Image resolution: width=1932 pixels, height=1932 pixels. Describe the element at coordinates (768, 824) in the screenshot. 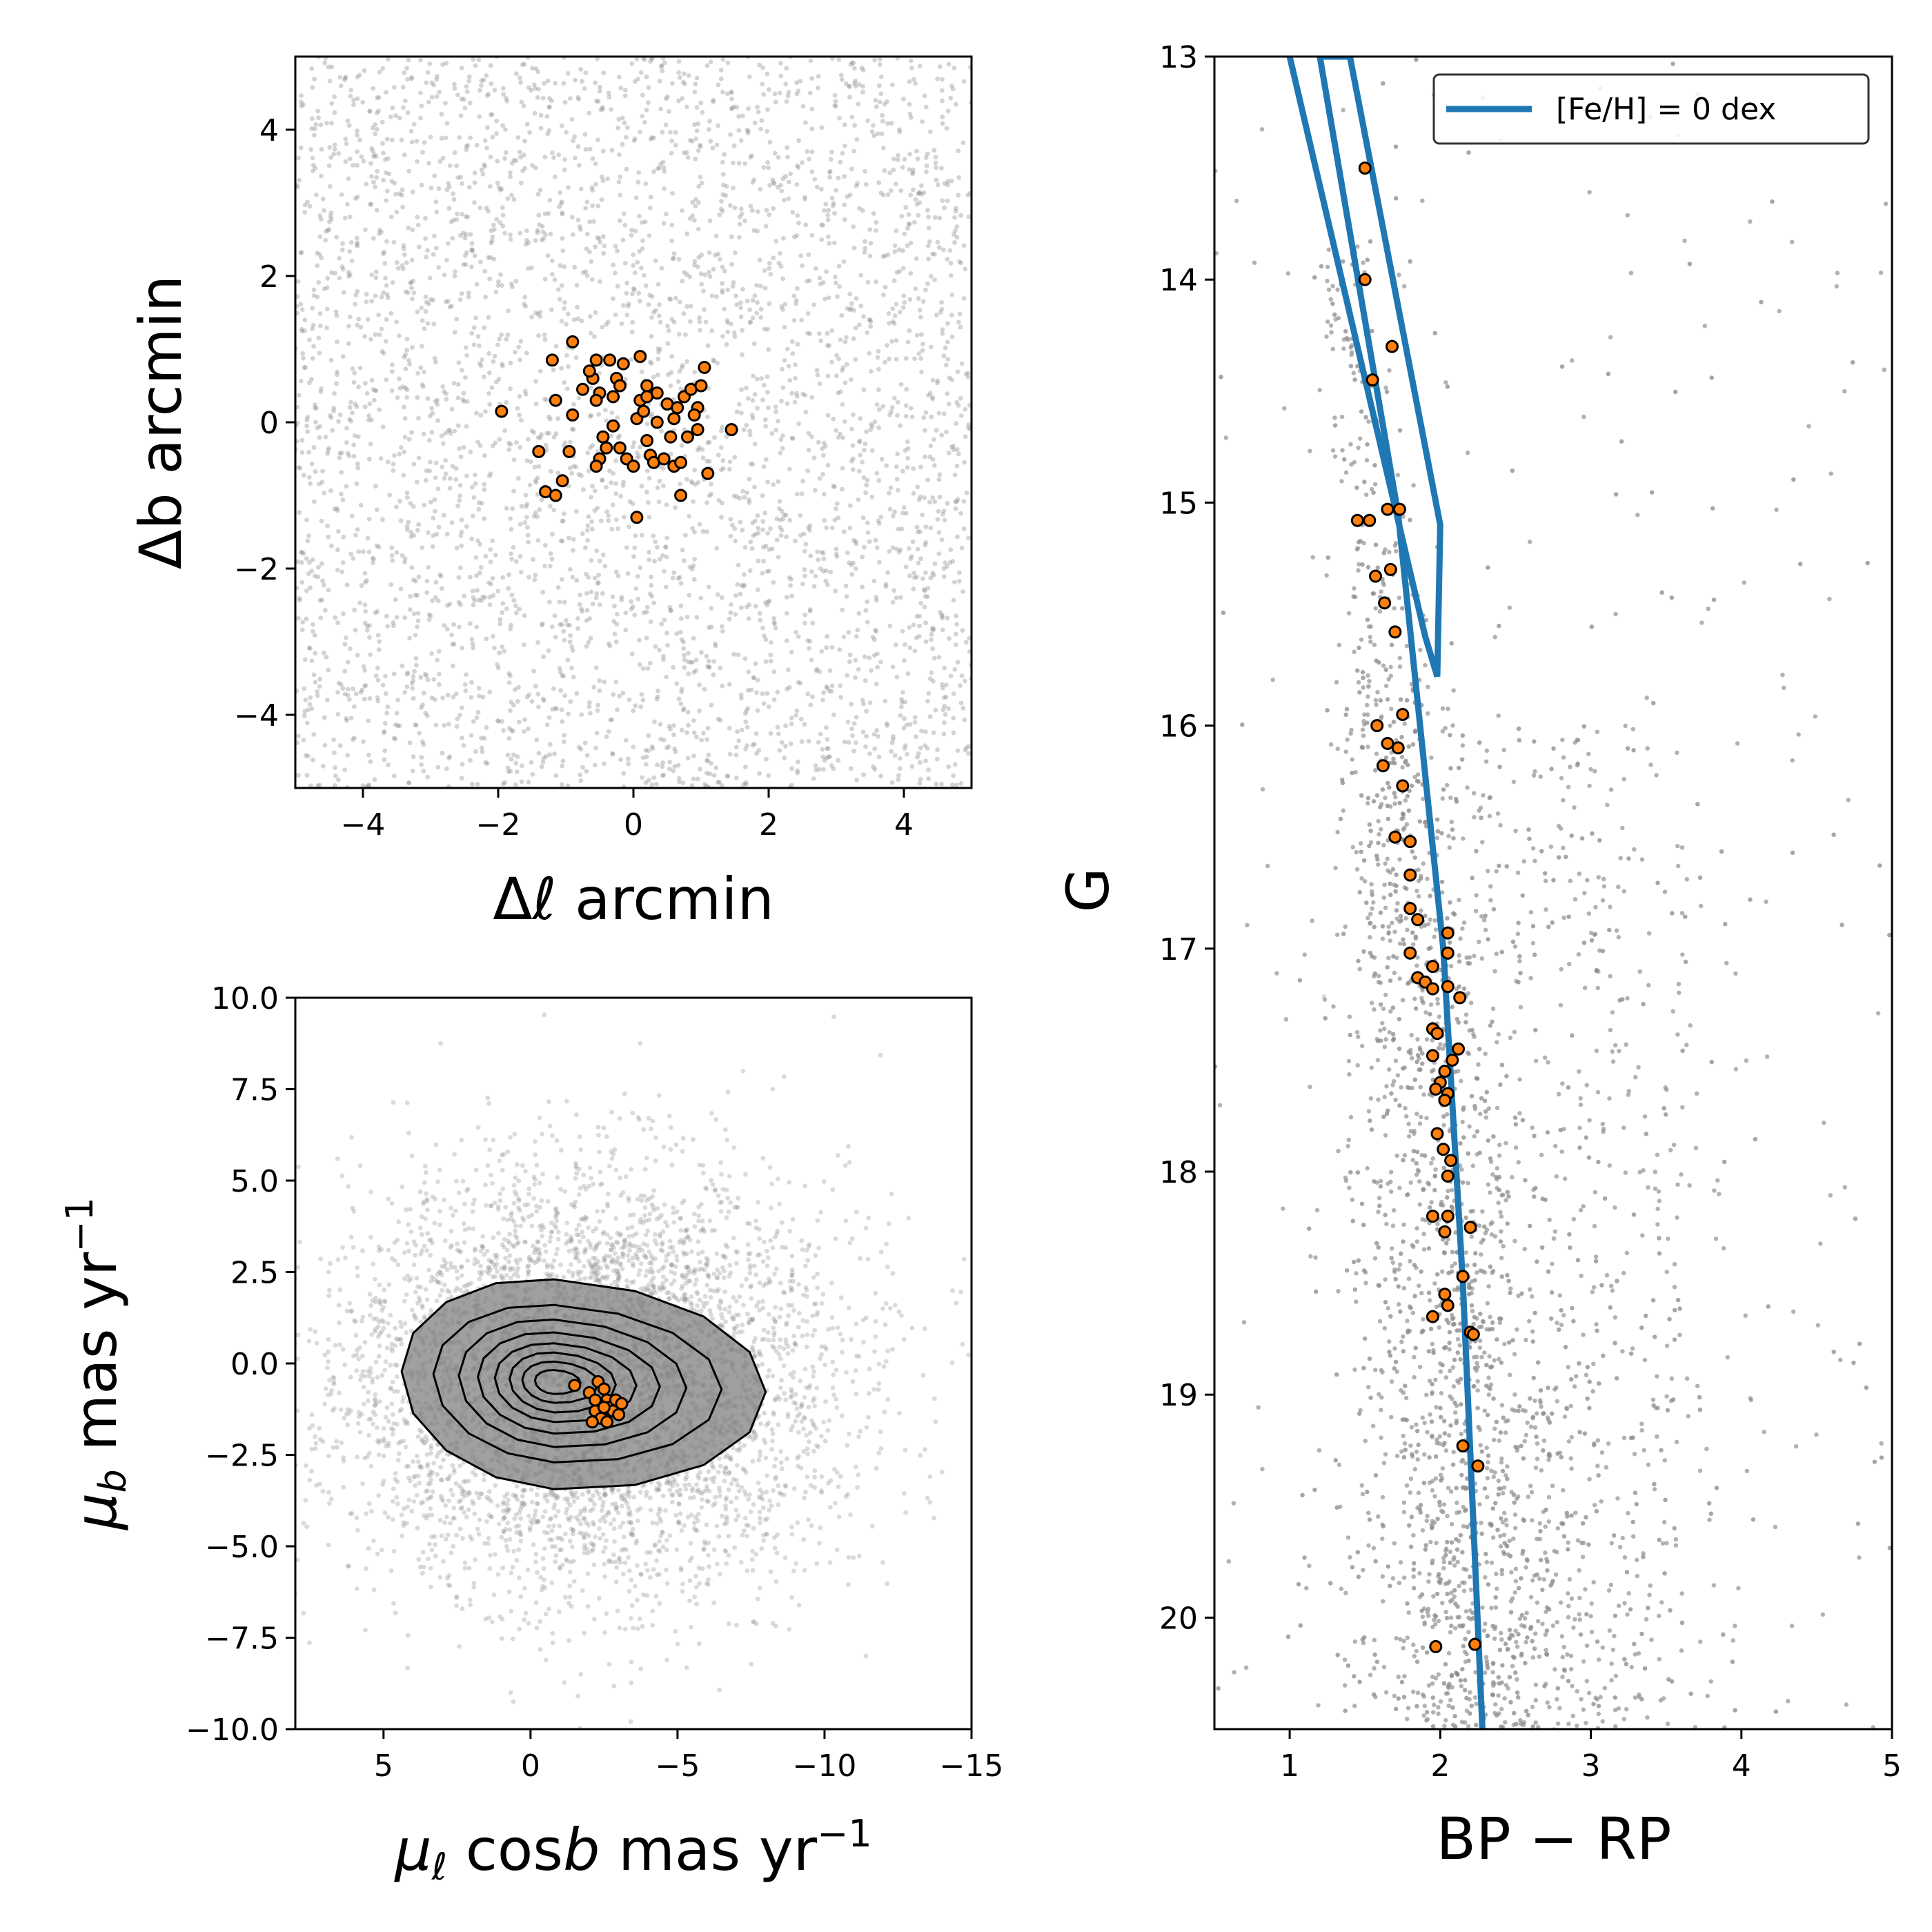

I see `sky-x-tick-label: 2` at that location.